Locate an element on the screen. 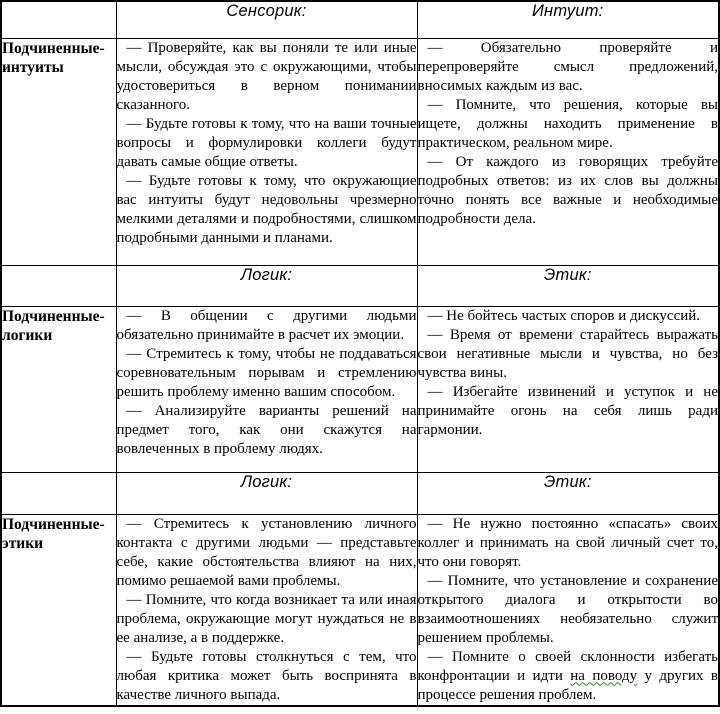 The width and height of the screenshot is (720, 714). section3-corner-cell is located at coordinates (58, 493).